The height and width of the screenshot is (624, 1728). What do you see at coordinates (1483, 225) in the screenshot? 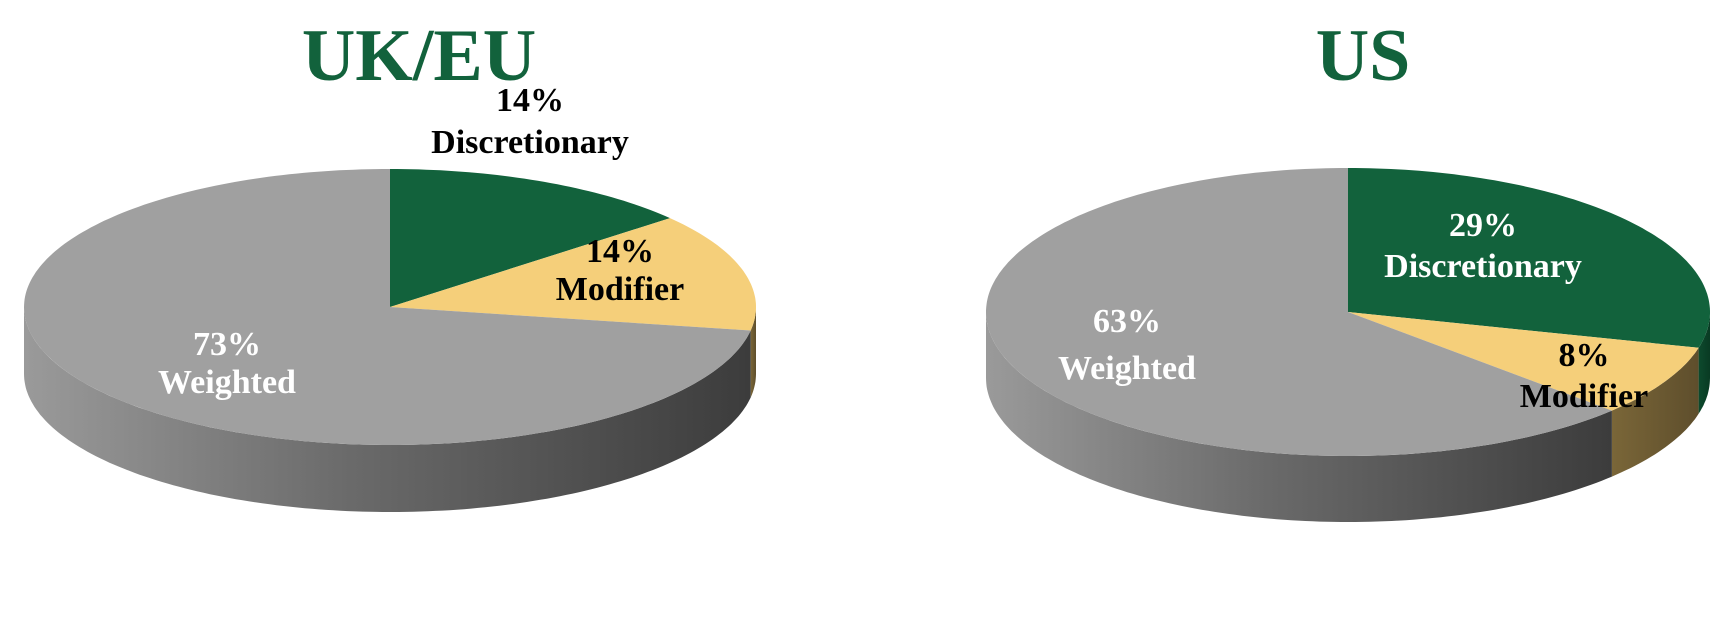
I see `slice-percent-label: 29%` at bounding box center [1483, 225].